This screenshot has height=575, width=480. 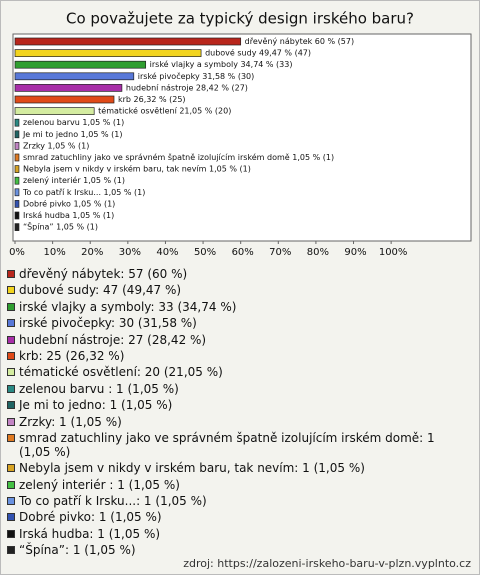 What do you see at coordinates (243, 252) in the screenshot?
I see `x-tick-label: 60%` at bounding box center [243, 252].